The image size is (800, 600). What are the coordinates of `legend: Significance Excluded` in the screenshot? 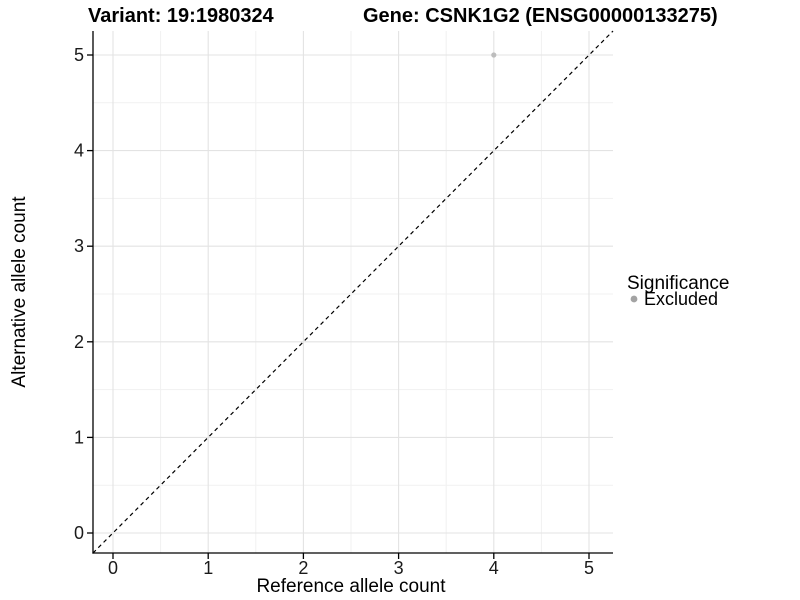 It's located at (678, 291).